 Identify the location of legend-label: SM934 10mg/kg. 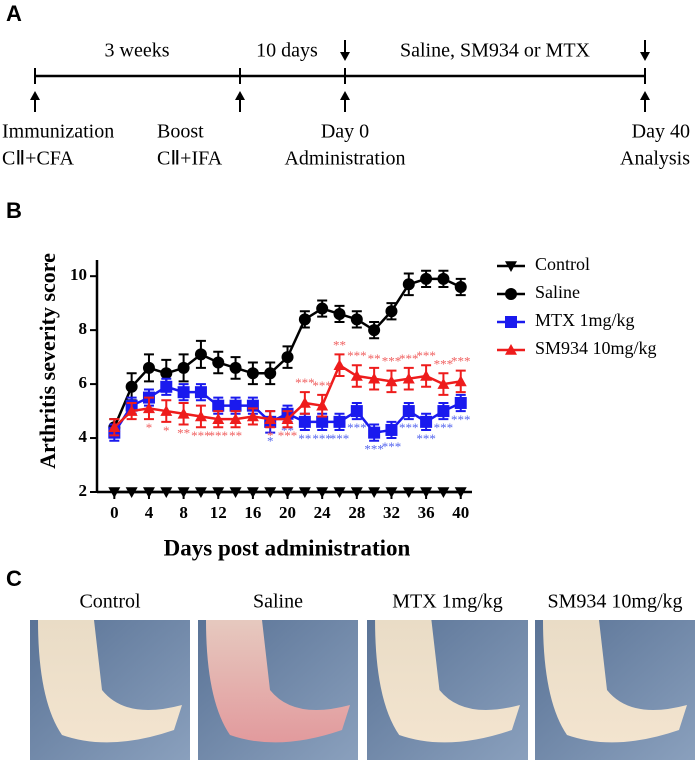
(596, 348).